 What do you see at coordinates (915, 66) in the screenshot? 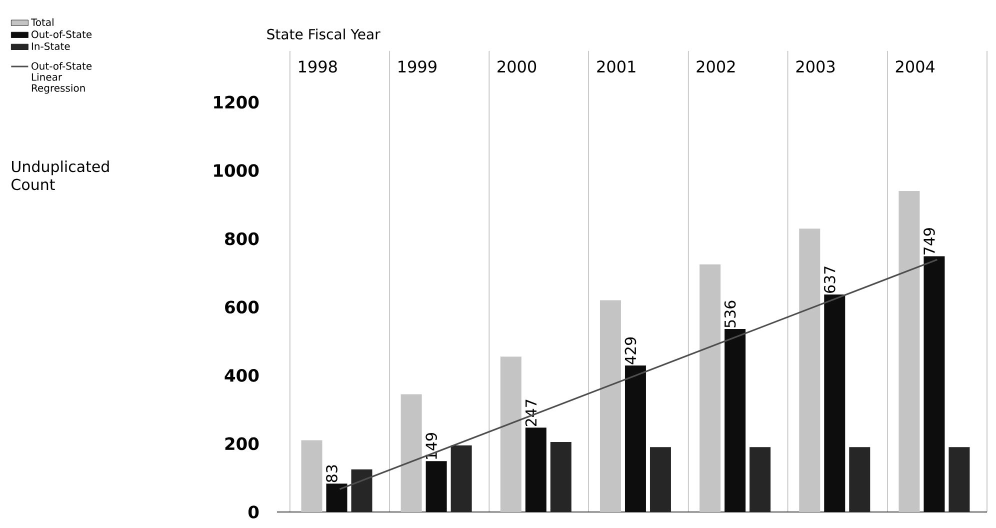
I see `x-tick-label: 2004` at bounding box center [915, 66].